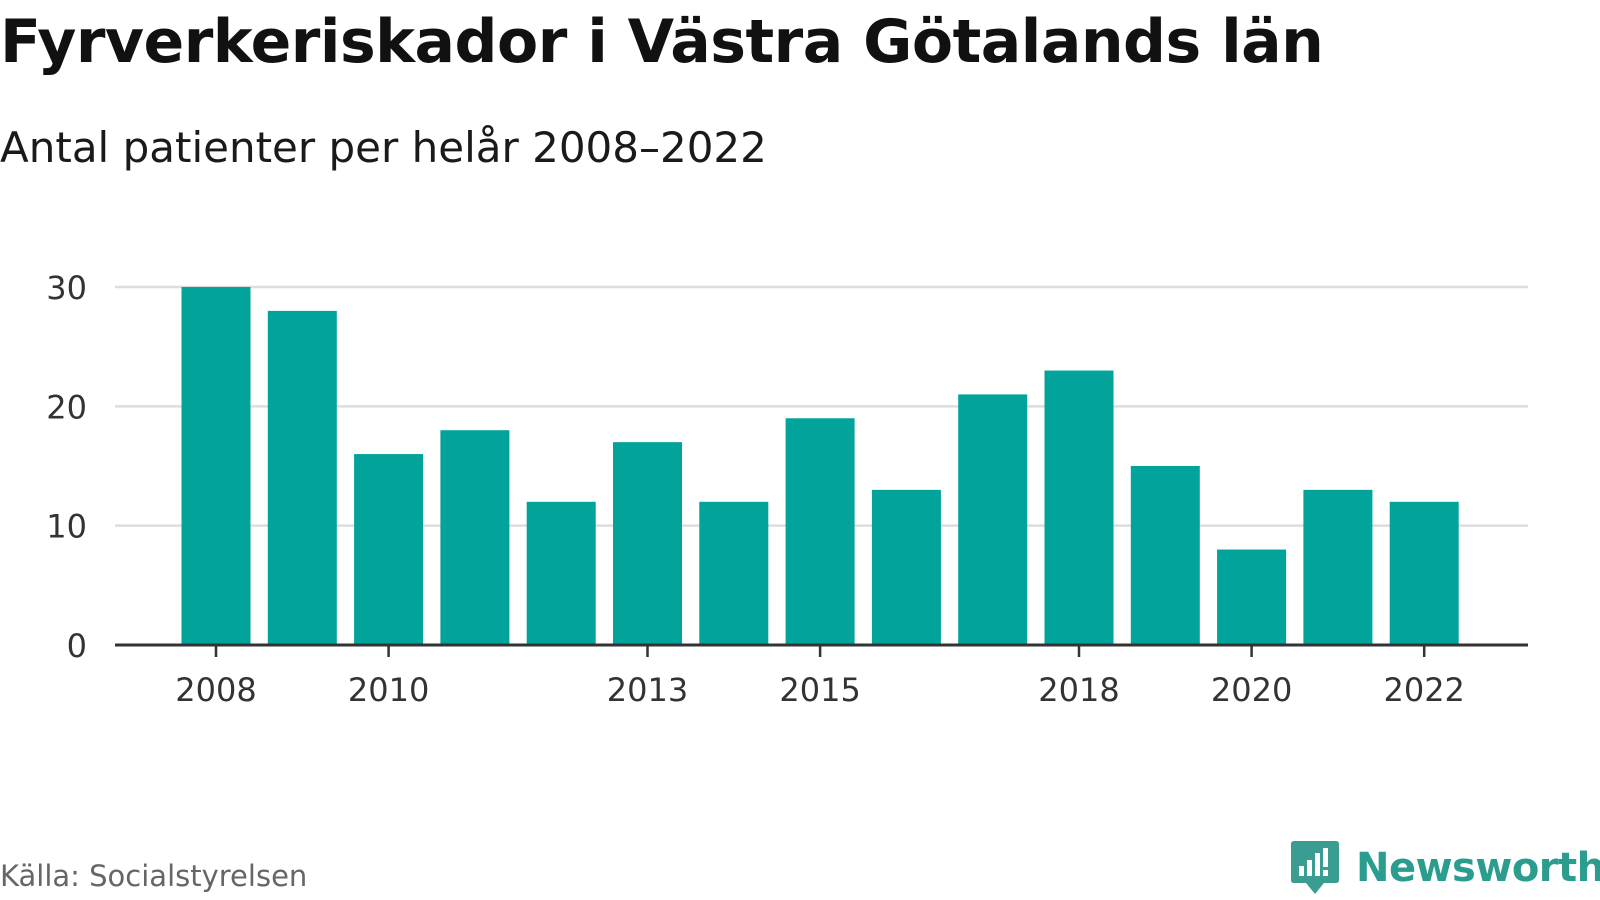  I want to click on x-tick-label: 2018, so click(1078, 690).